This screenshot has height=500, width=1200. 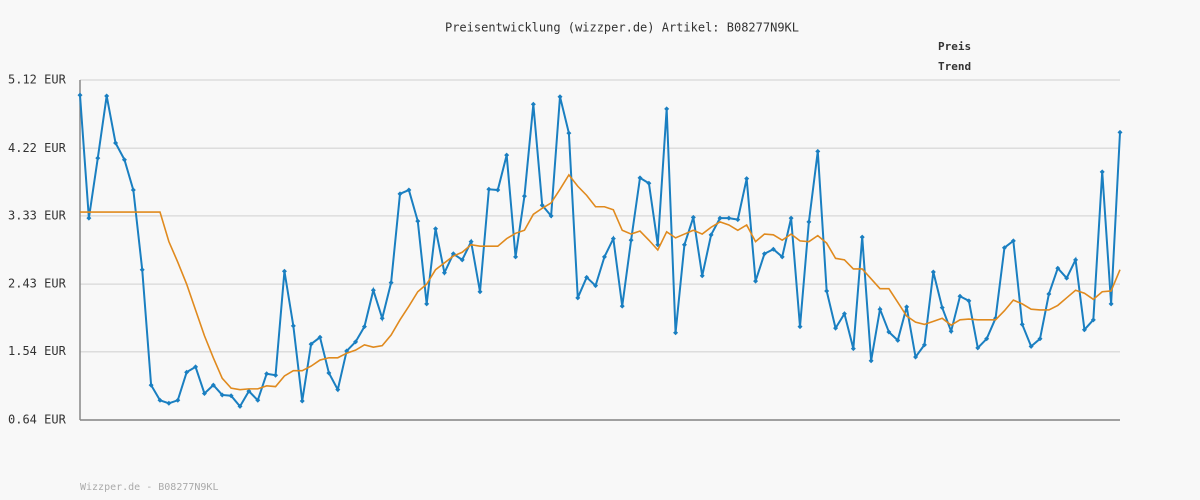 What do you see at coordinates (954, 66) in the screenshot?
I see `legend-label: Trend` at bounding box center [954, 66].